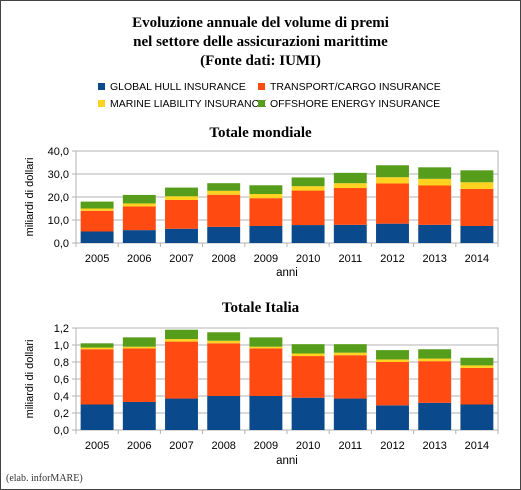 This screenshot has width=521, height=490. I want to click on y-axis-label-world: miliardi di dollari, so click(30, 197).